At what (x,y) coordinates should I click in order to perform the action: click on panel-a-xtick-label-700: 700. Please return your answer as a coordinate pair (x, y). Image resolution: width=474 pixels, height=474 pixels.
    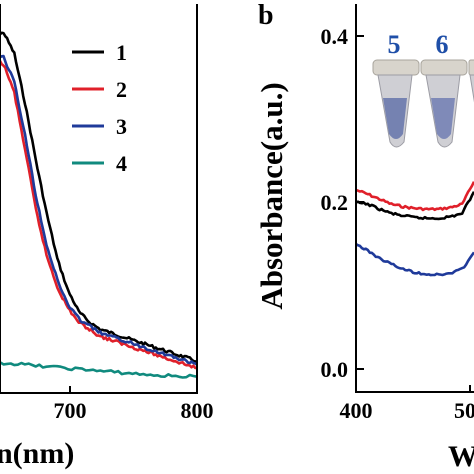
    Looking at the image, I should click on (70, 410).